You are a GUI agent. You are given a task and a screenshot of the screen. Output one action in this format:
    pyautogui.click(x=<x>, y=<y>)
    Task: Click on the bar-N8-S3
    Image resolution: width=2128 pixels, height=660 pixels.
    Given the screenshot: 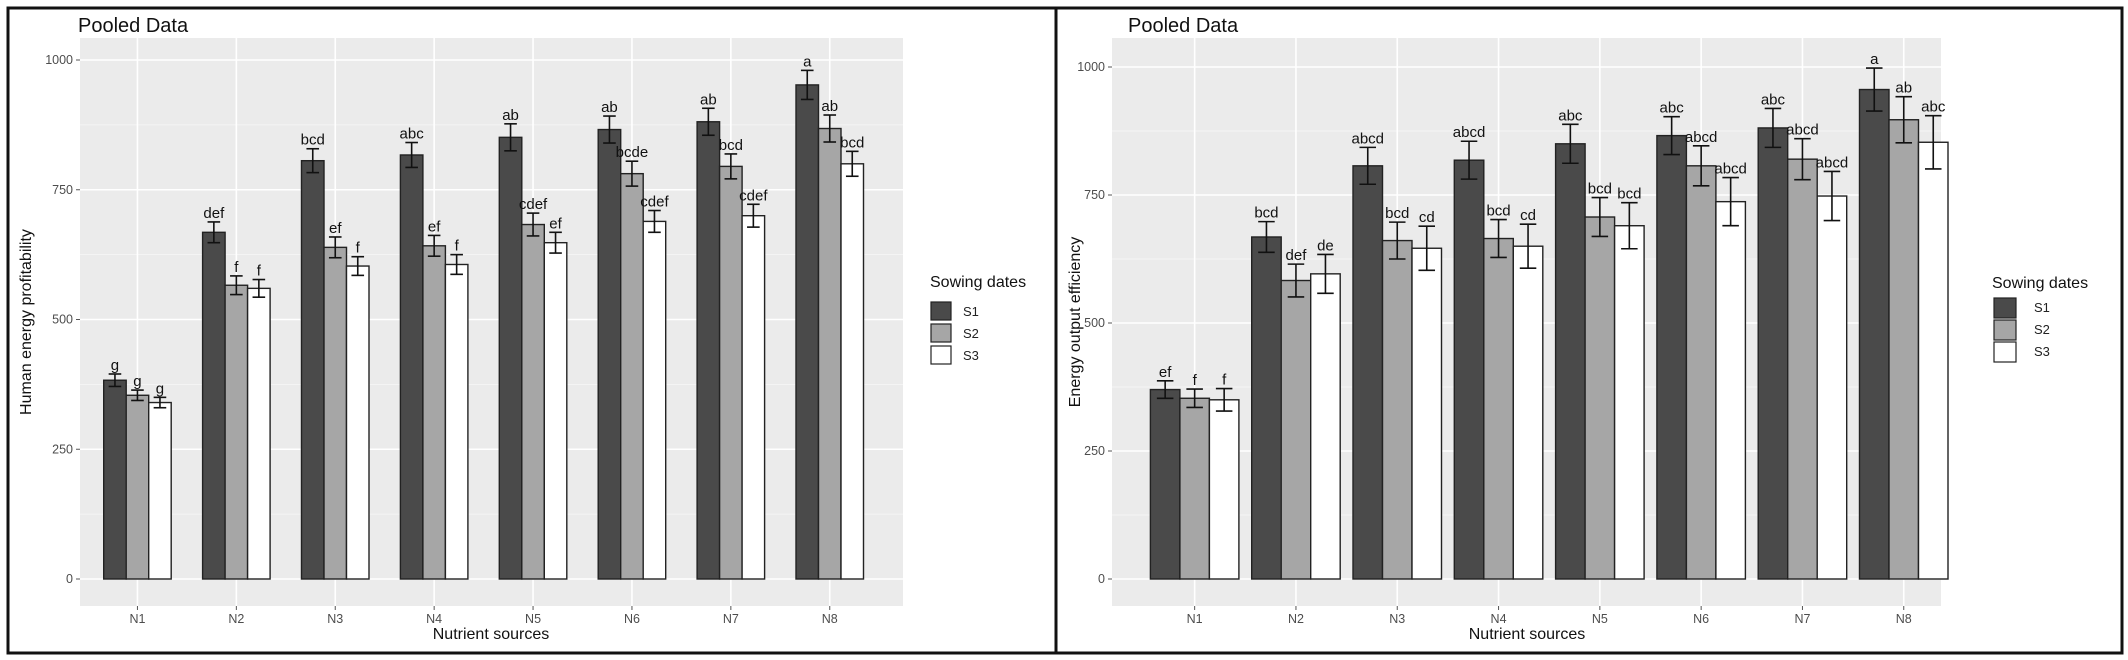 What is the action you would take?
    pyautogui.click(x=1933, y=360)
    